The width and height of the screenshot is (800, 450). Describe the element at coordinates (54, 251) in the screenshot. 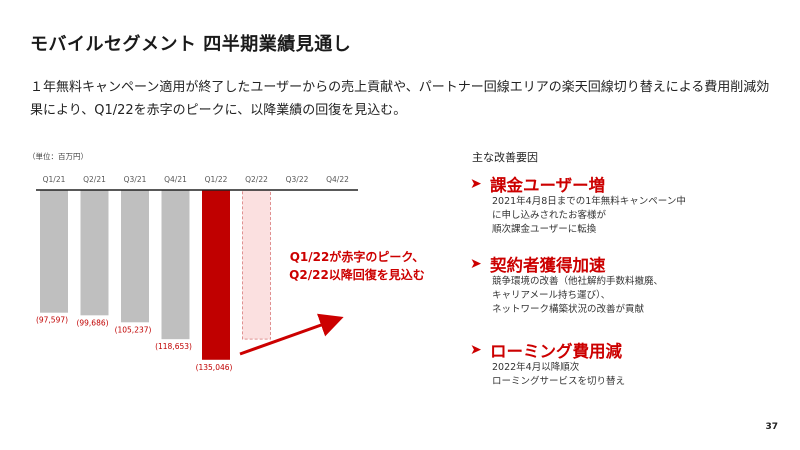

I see `bar-Q1/21` at that location.